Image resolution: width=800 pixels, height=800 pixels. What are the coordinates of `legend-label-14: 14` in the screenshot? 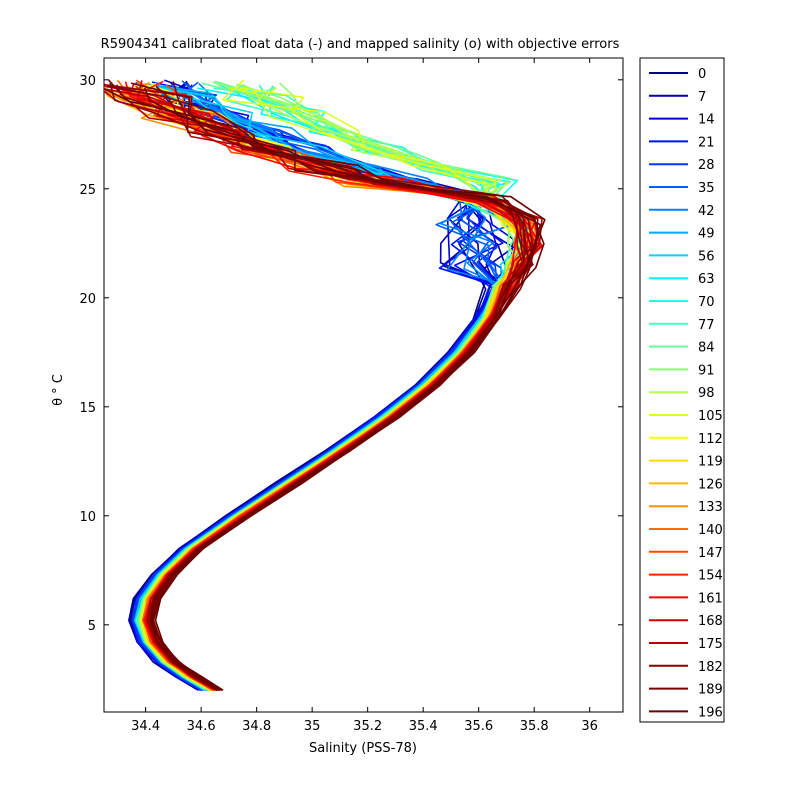 It's located at (706, 120).